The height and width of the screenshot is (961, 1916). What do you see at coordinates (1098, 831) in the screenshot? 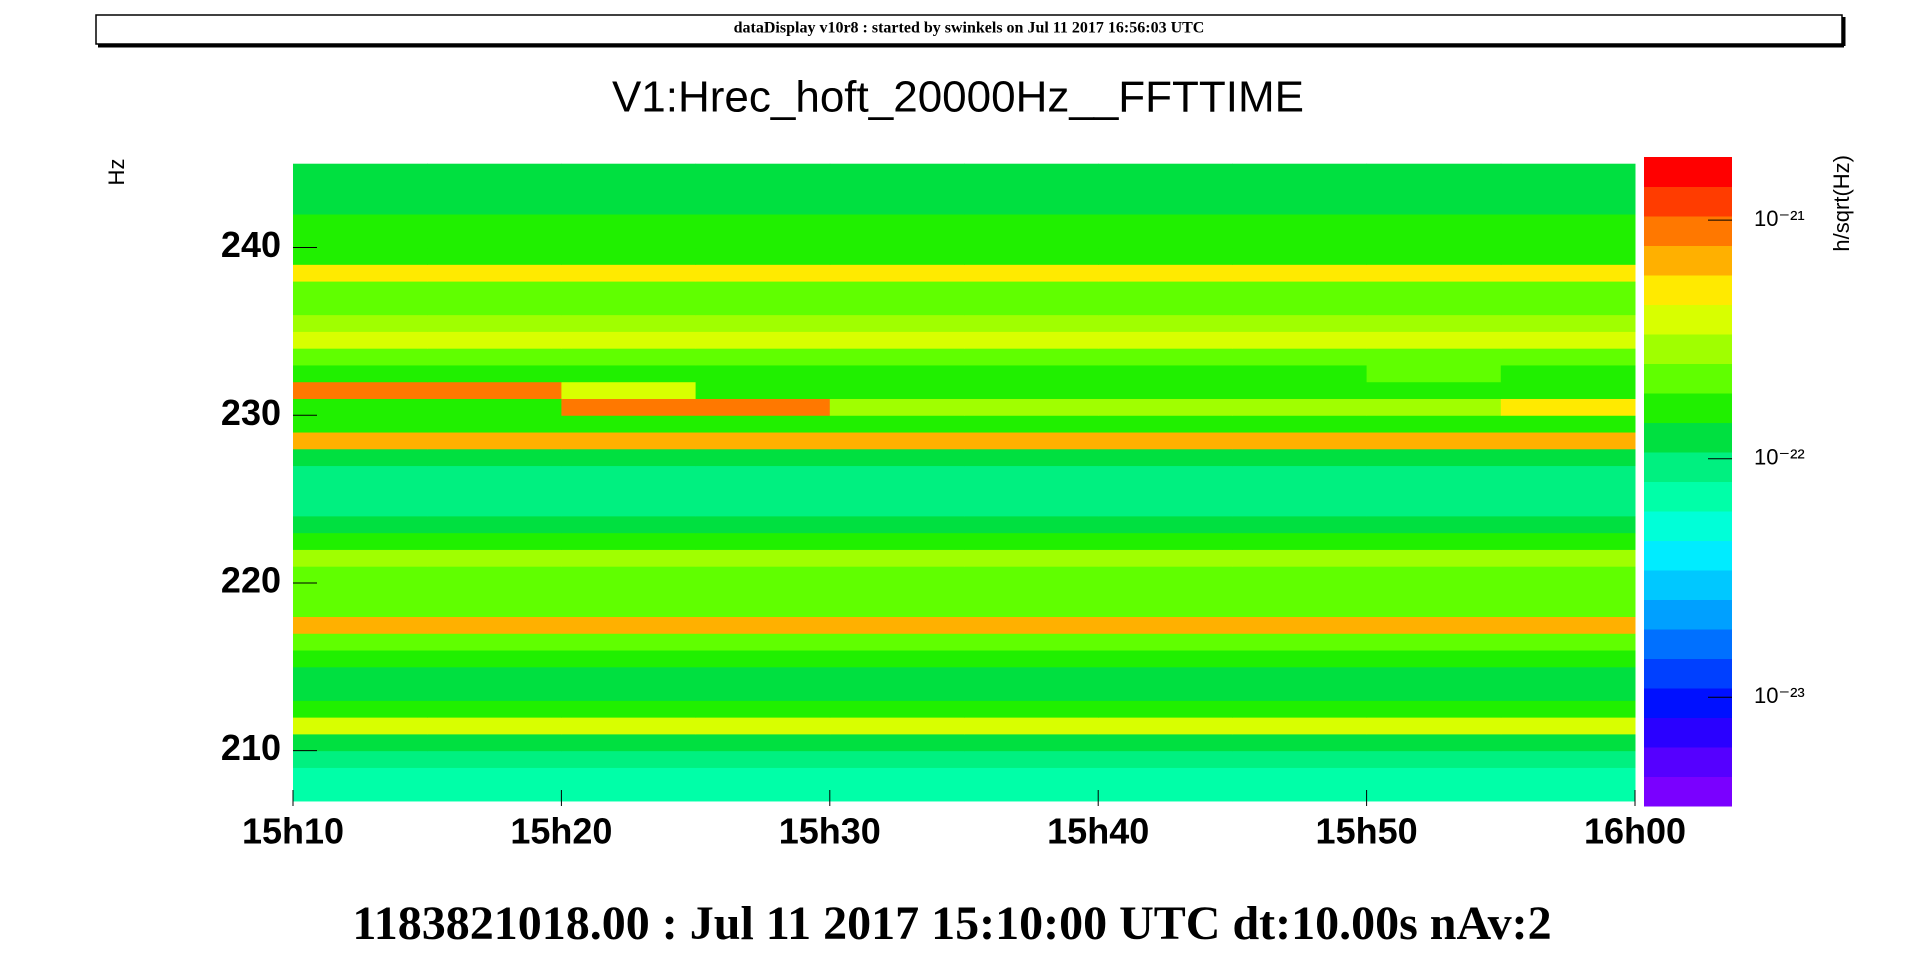
I see `x-tick-label: 15h40` at bounding box center [1098, 831].